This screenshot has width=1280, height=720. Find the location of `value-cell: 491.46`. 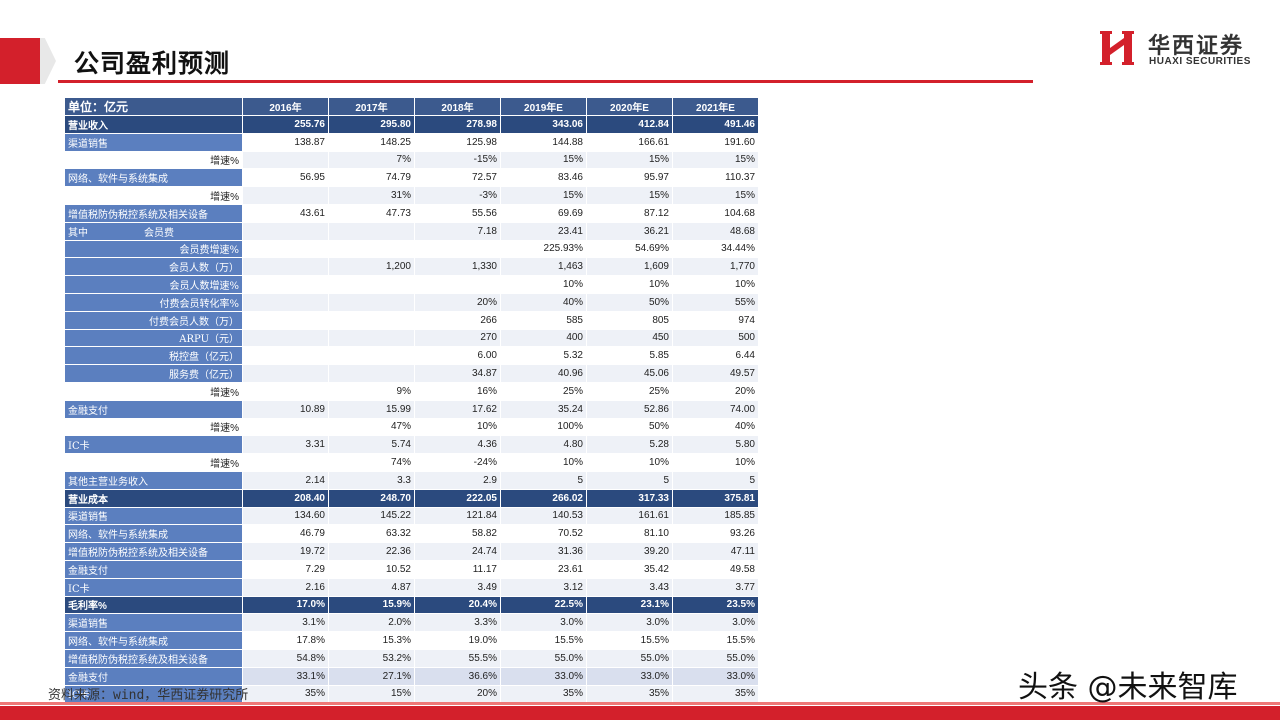

value-cell: 491.46 is located at coordinates (715, 124).